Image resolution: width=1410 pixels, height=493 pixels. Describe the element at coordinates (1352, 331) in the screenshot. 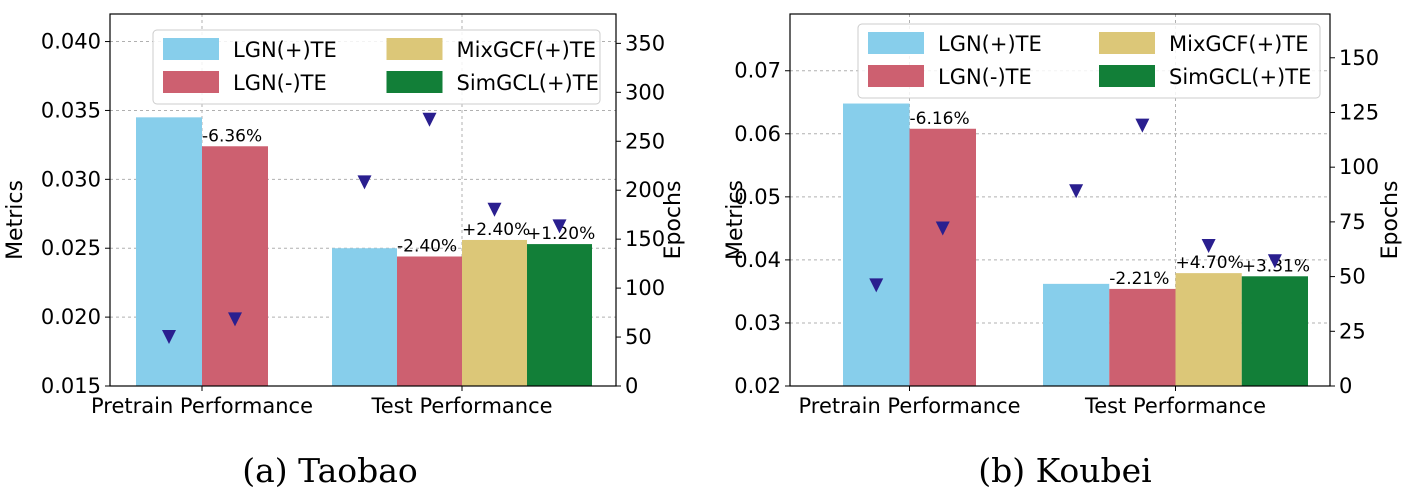

I see `y2-tick-label: 25` at that location.